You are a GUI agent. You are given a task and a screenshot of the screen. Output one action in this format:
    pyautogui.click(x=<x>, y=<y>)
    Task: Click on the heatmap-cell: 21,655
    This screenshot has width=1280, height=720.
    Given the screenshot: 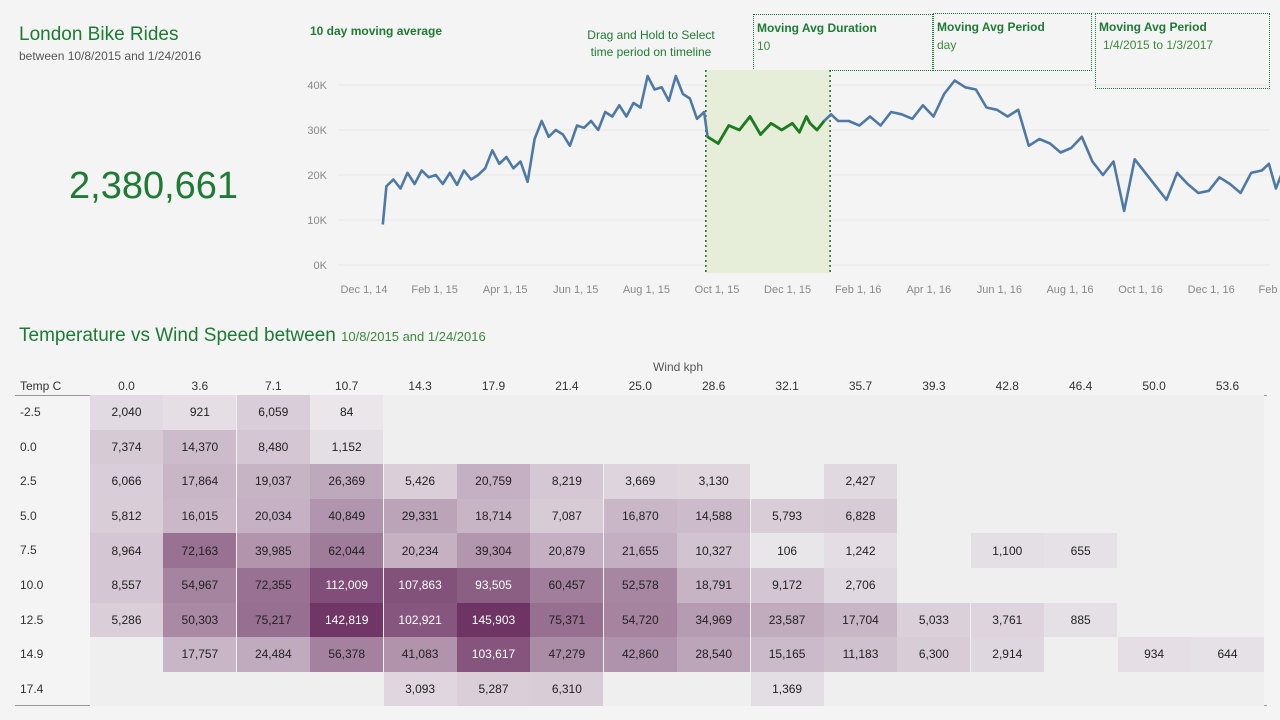 What is the action you would take?
    pyautogui.click(x=640, y=550)
    